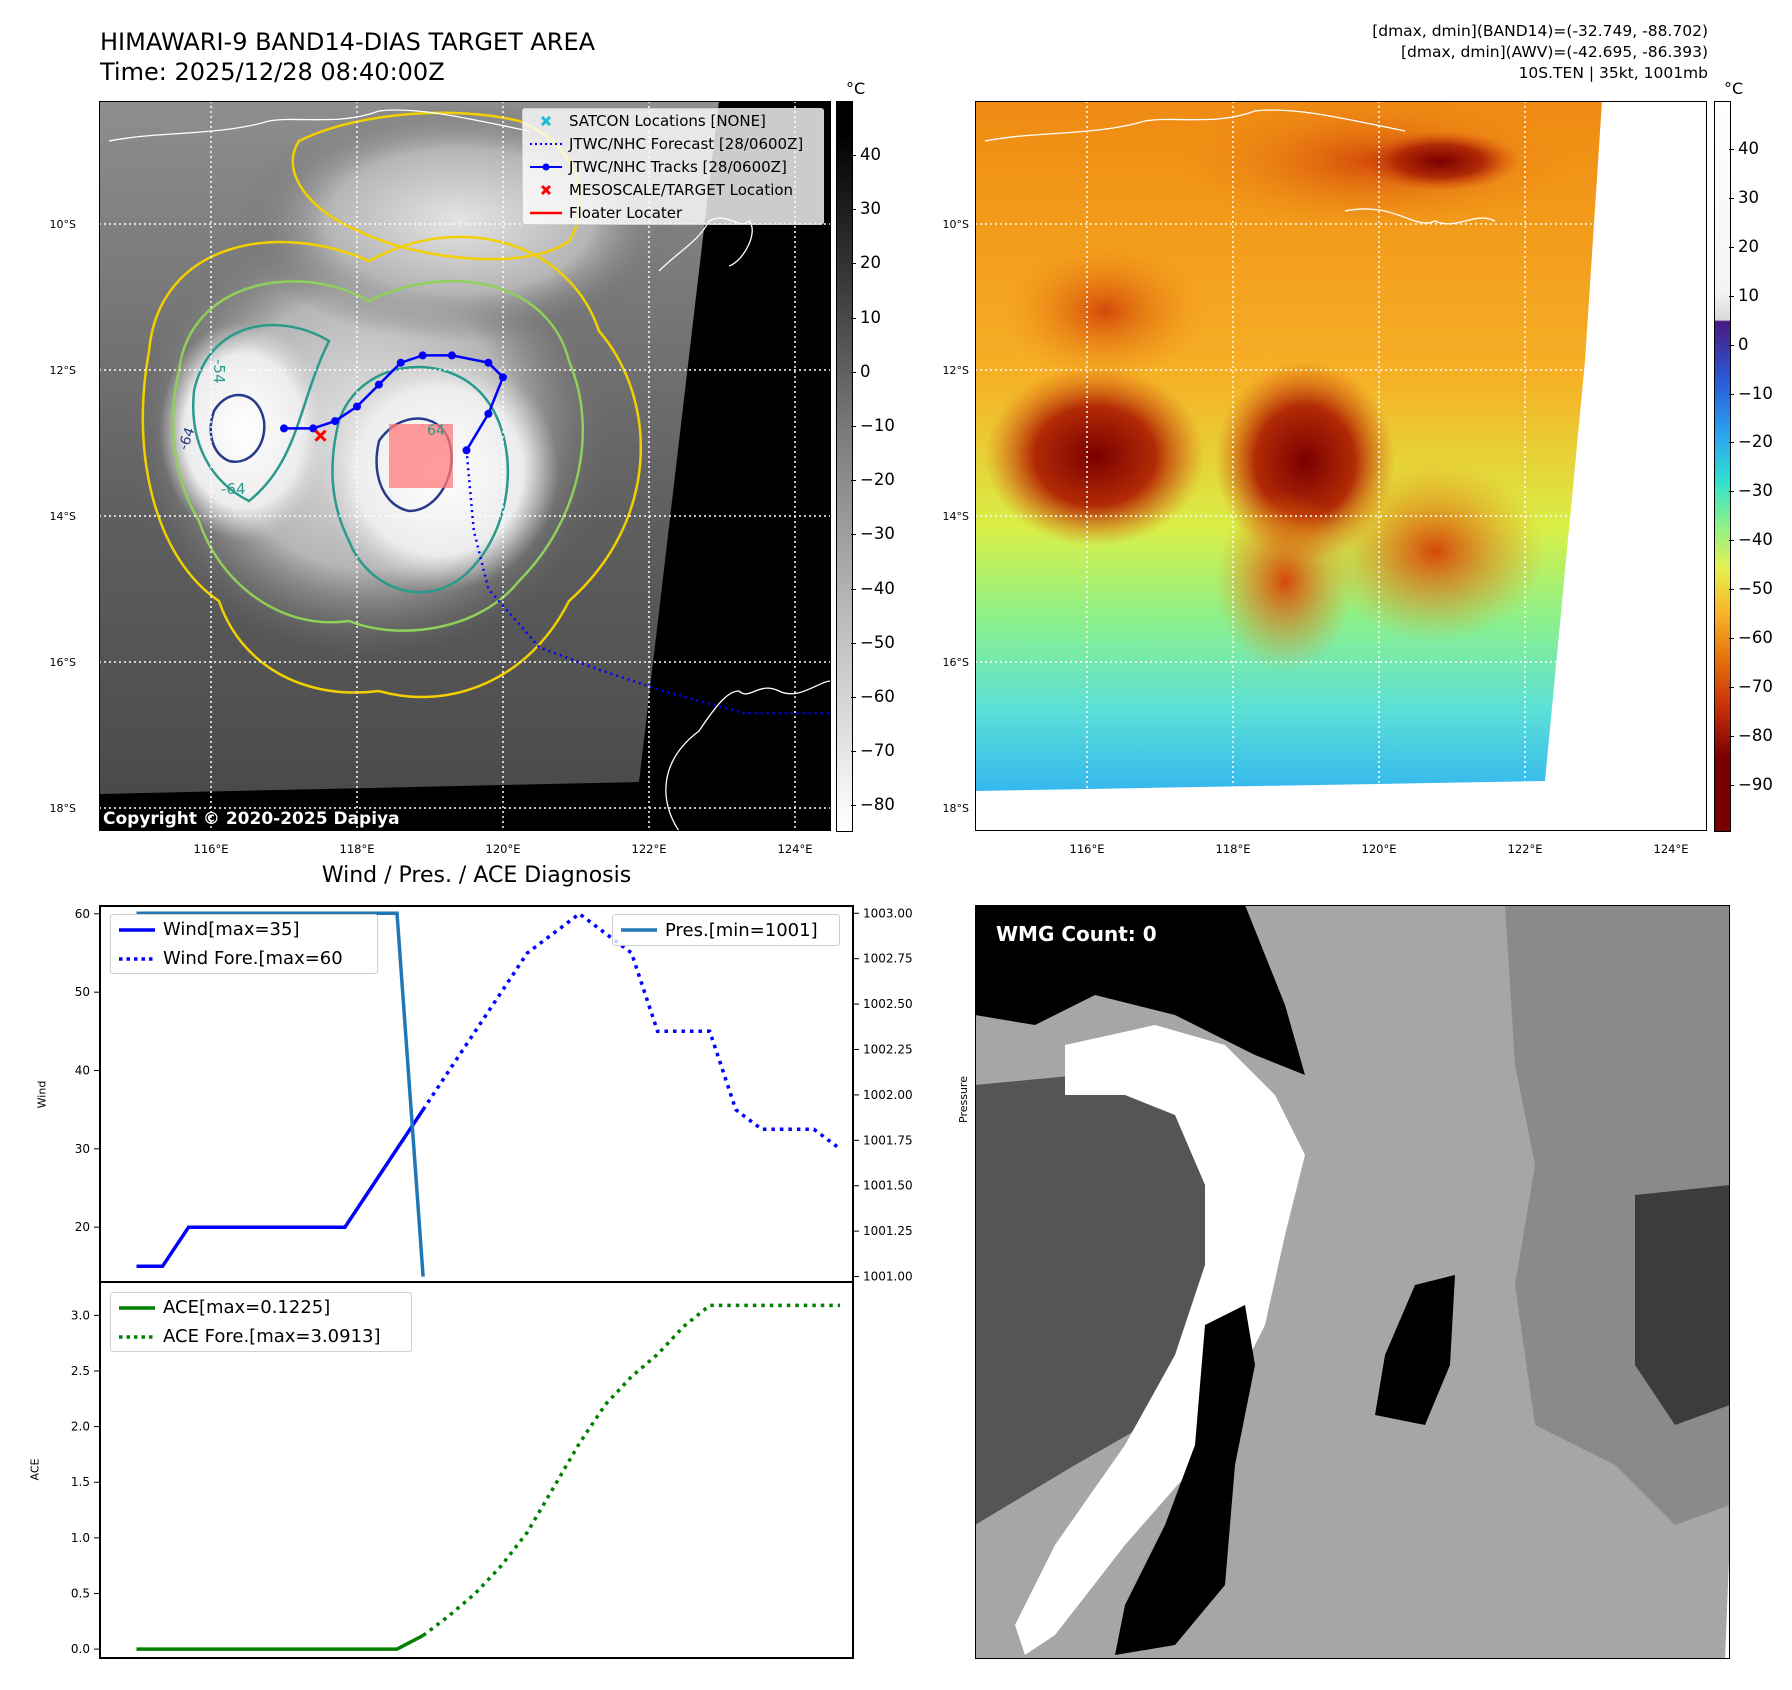  Describe the element at coordinates (888, 913) in the screenshot. I see `y-tick-label: 1003.00` at that location.